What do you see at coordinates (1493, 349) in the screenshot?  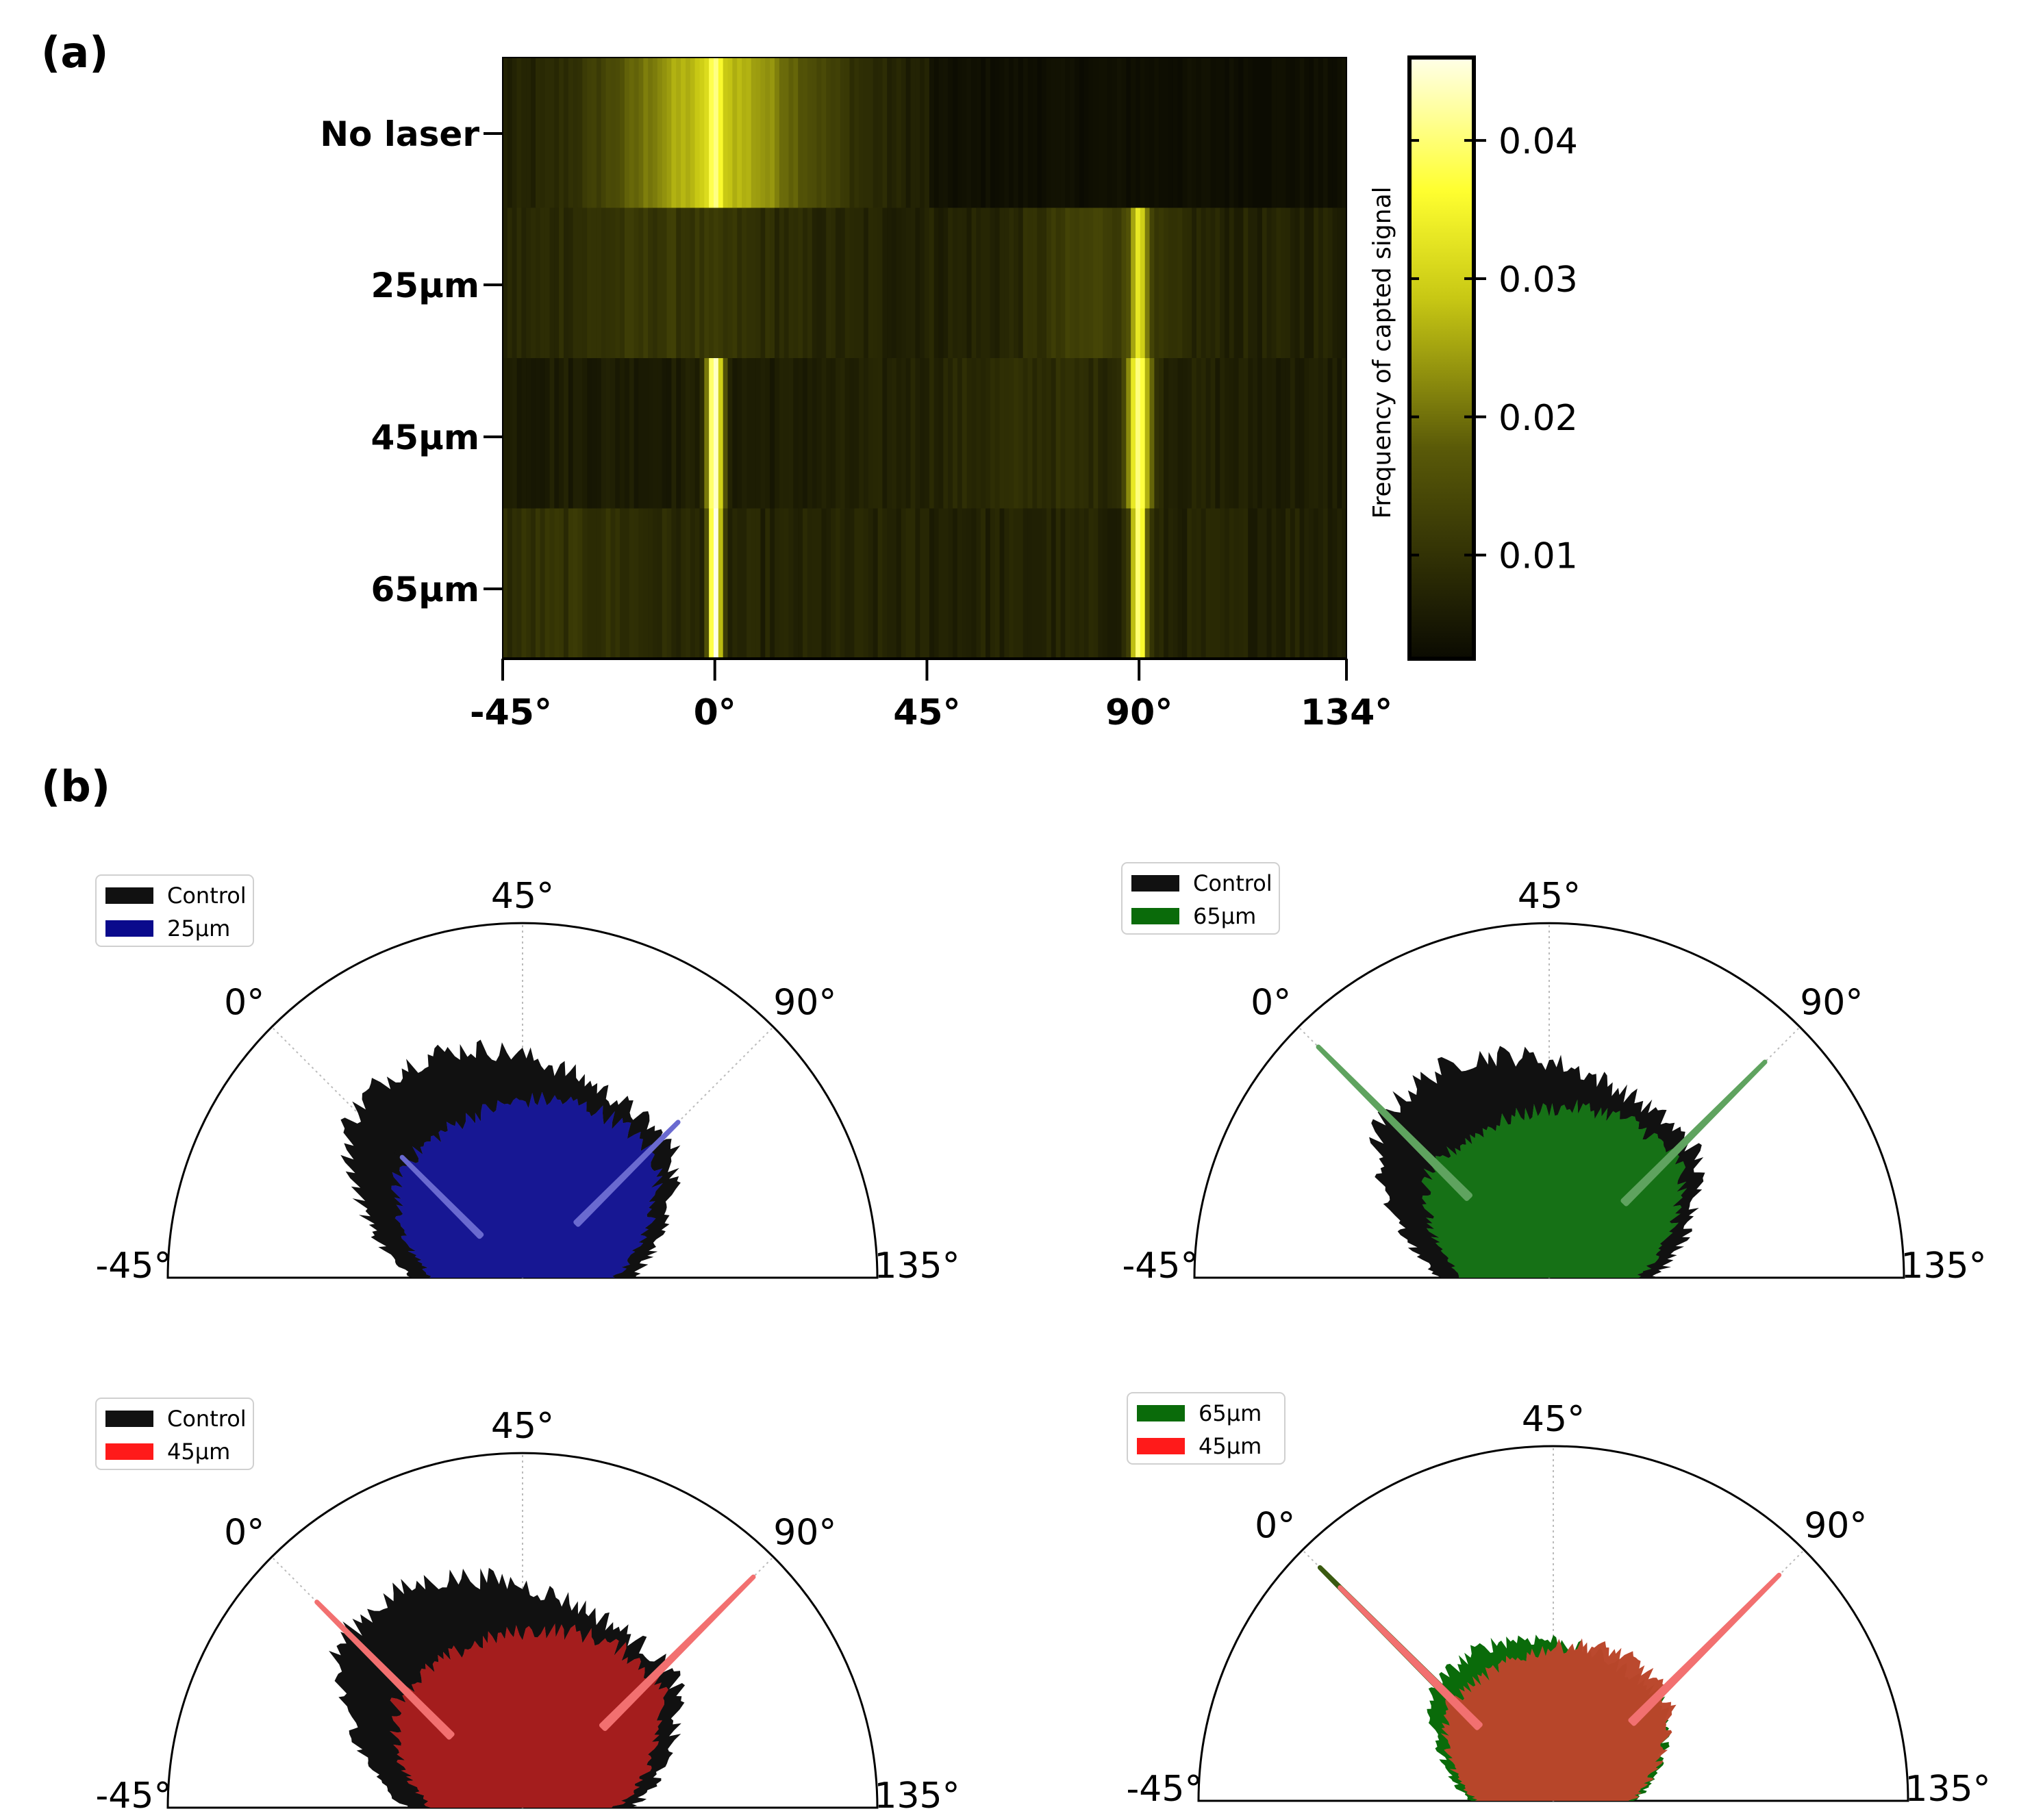 I see `colorbar-ticks: 0.04 0.03 0.02 0.01` at bounding box center [1493, 349].